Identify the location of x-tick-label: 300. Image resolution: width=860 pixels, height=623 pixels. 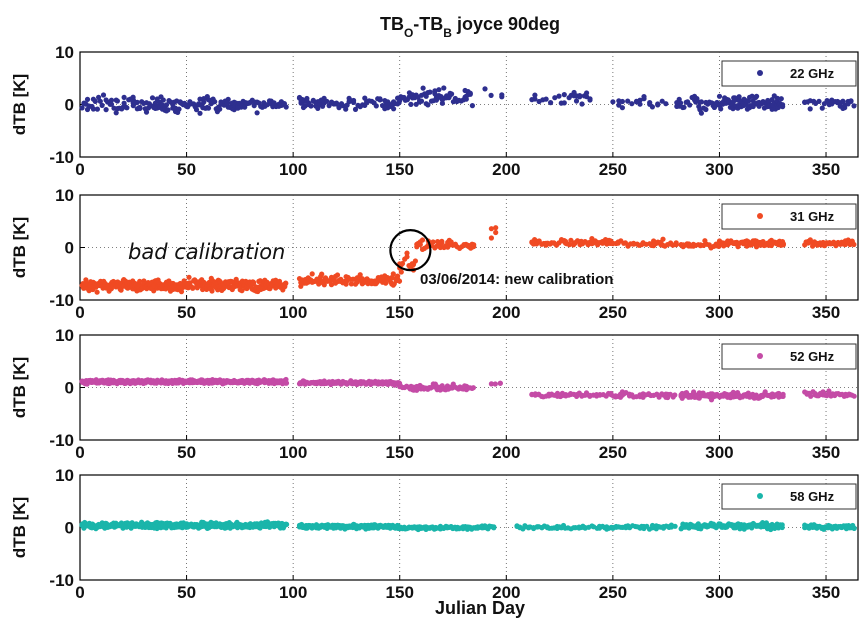
(719, 452).